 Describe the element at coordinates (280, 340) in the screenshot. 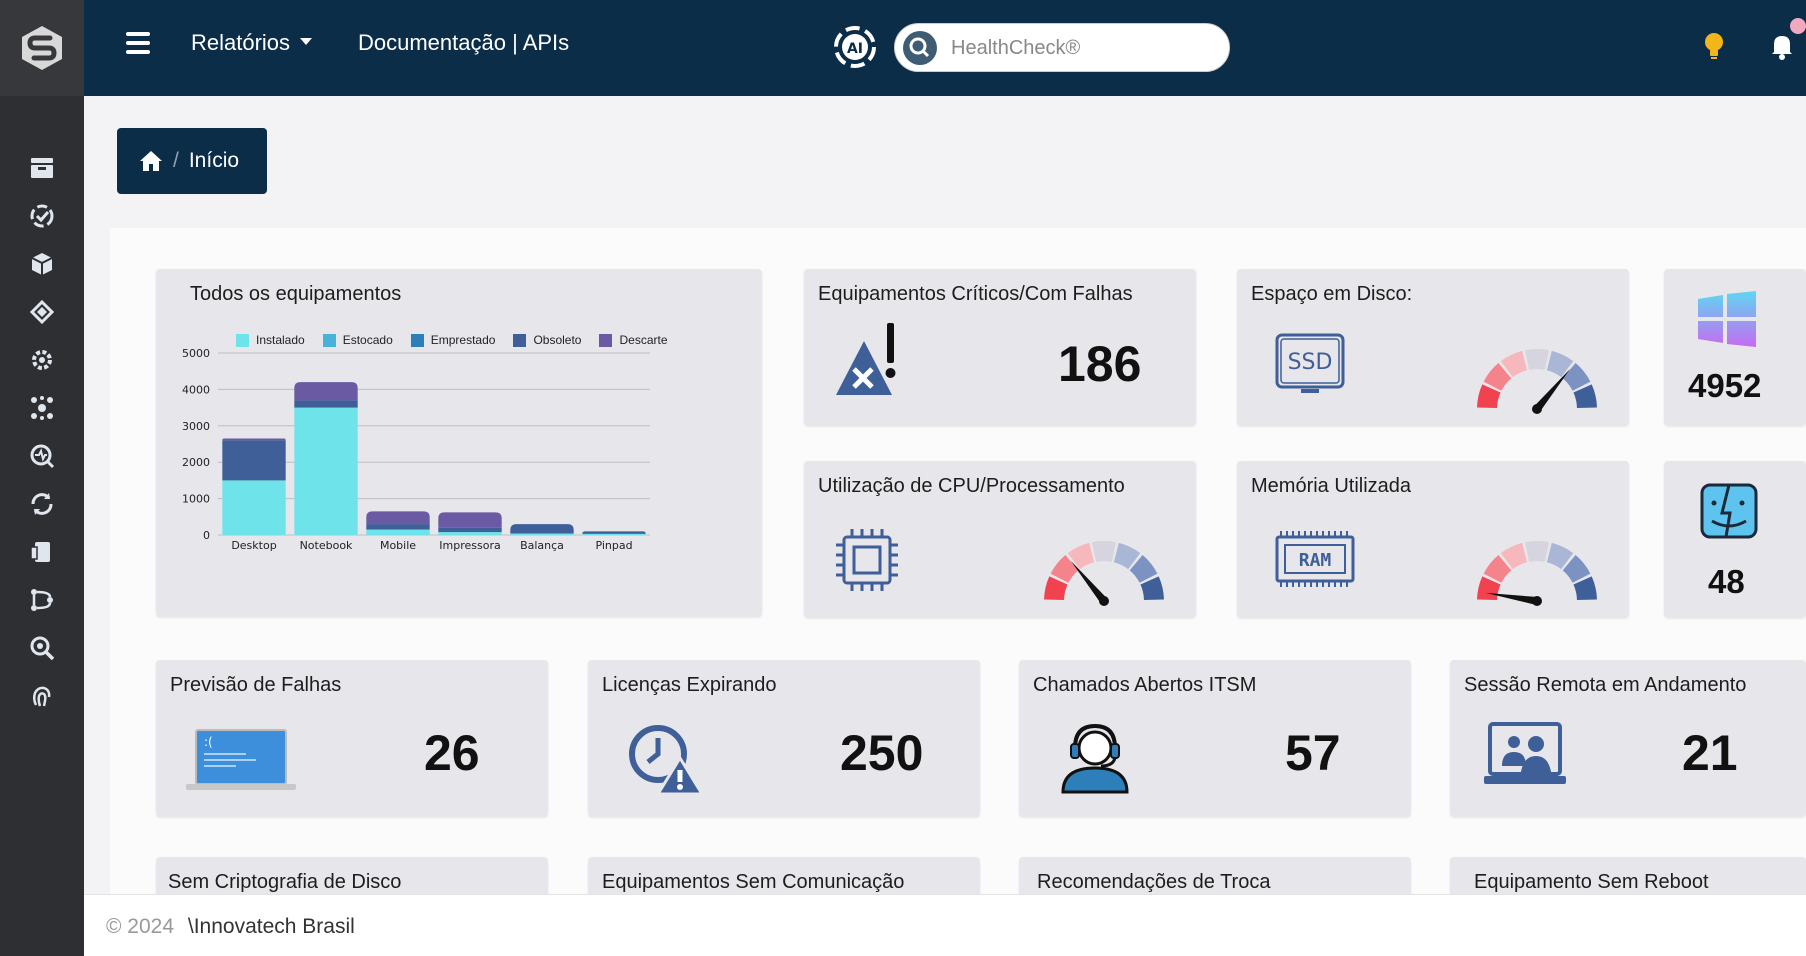

I see `legend-label: Instalado` at that location.